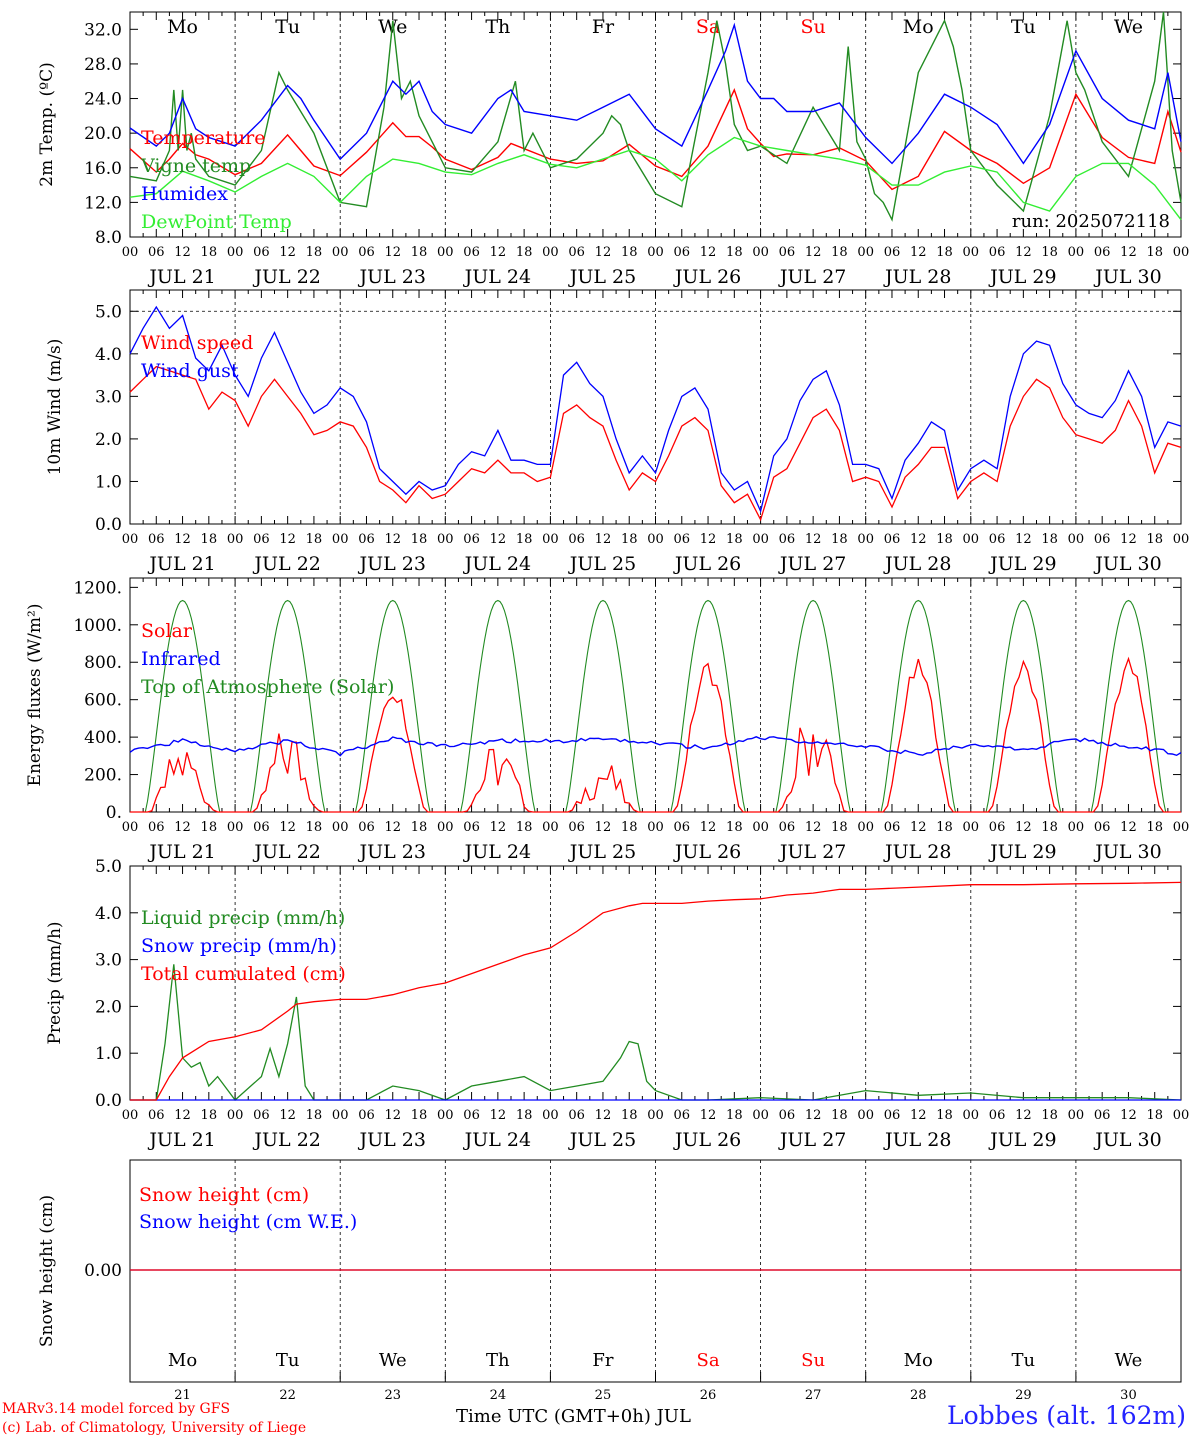 The width and height of the screenshot is (1194, 1440). I want to click on weekday-label: Mo, so click(182, 27).